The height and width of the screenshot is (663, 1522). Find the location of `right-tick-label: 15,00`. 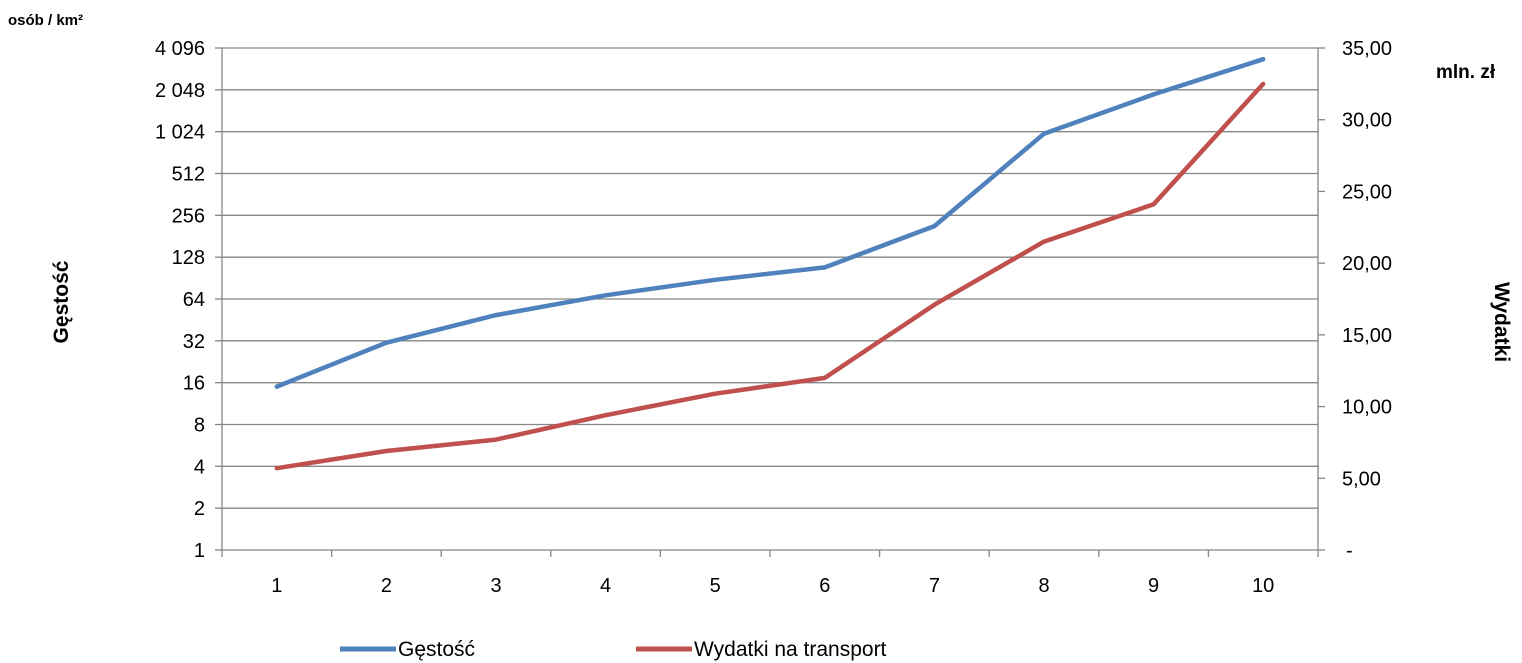

right-tick-label: 15,00 is located at coordinates (1367, 336).